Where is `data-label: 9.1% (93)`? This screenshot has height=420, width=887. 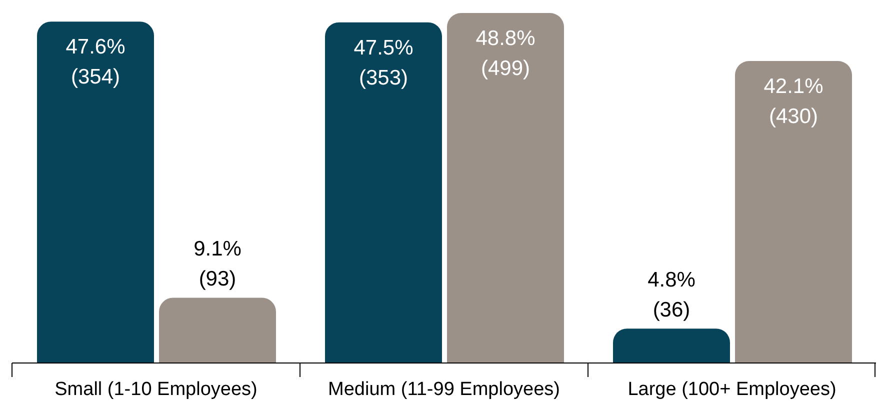 data-label: 9.1% (93) is located at coordinates (218, 264).